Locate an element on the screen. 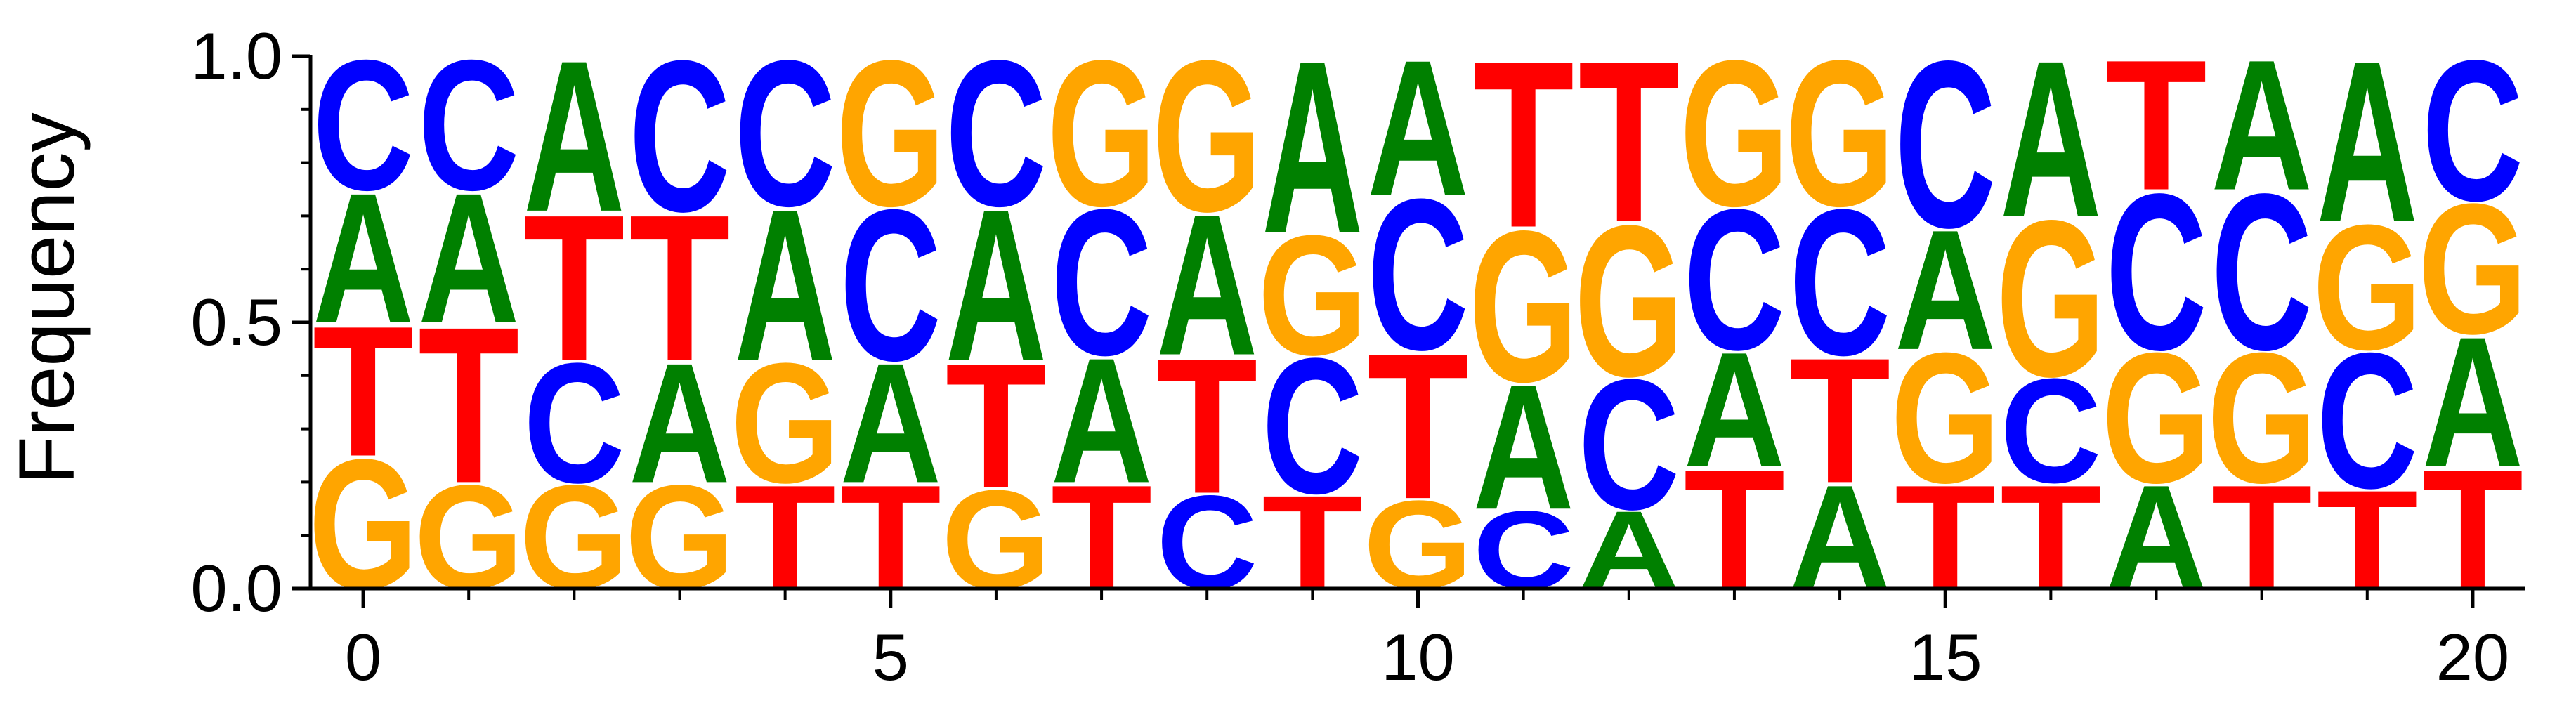 This screenshot has height=722, width=2576. x-tick-label: 15 is located at coordinates (1946, 657).